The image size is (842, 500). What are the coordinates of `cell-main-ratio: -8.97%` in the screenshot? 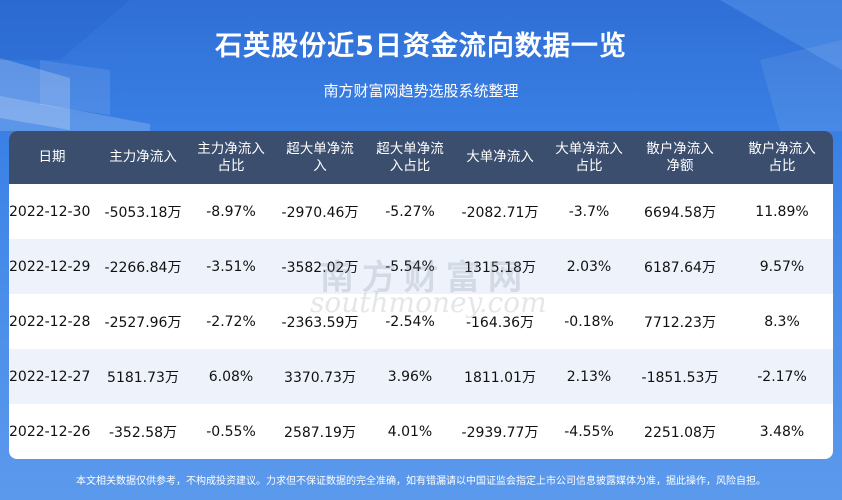 It's located at (231, 211).